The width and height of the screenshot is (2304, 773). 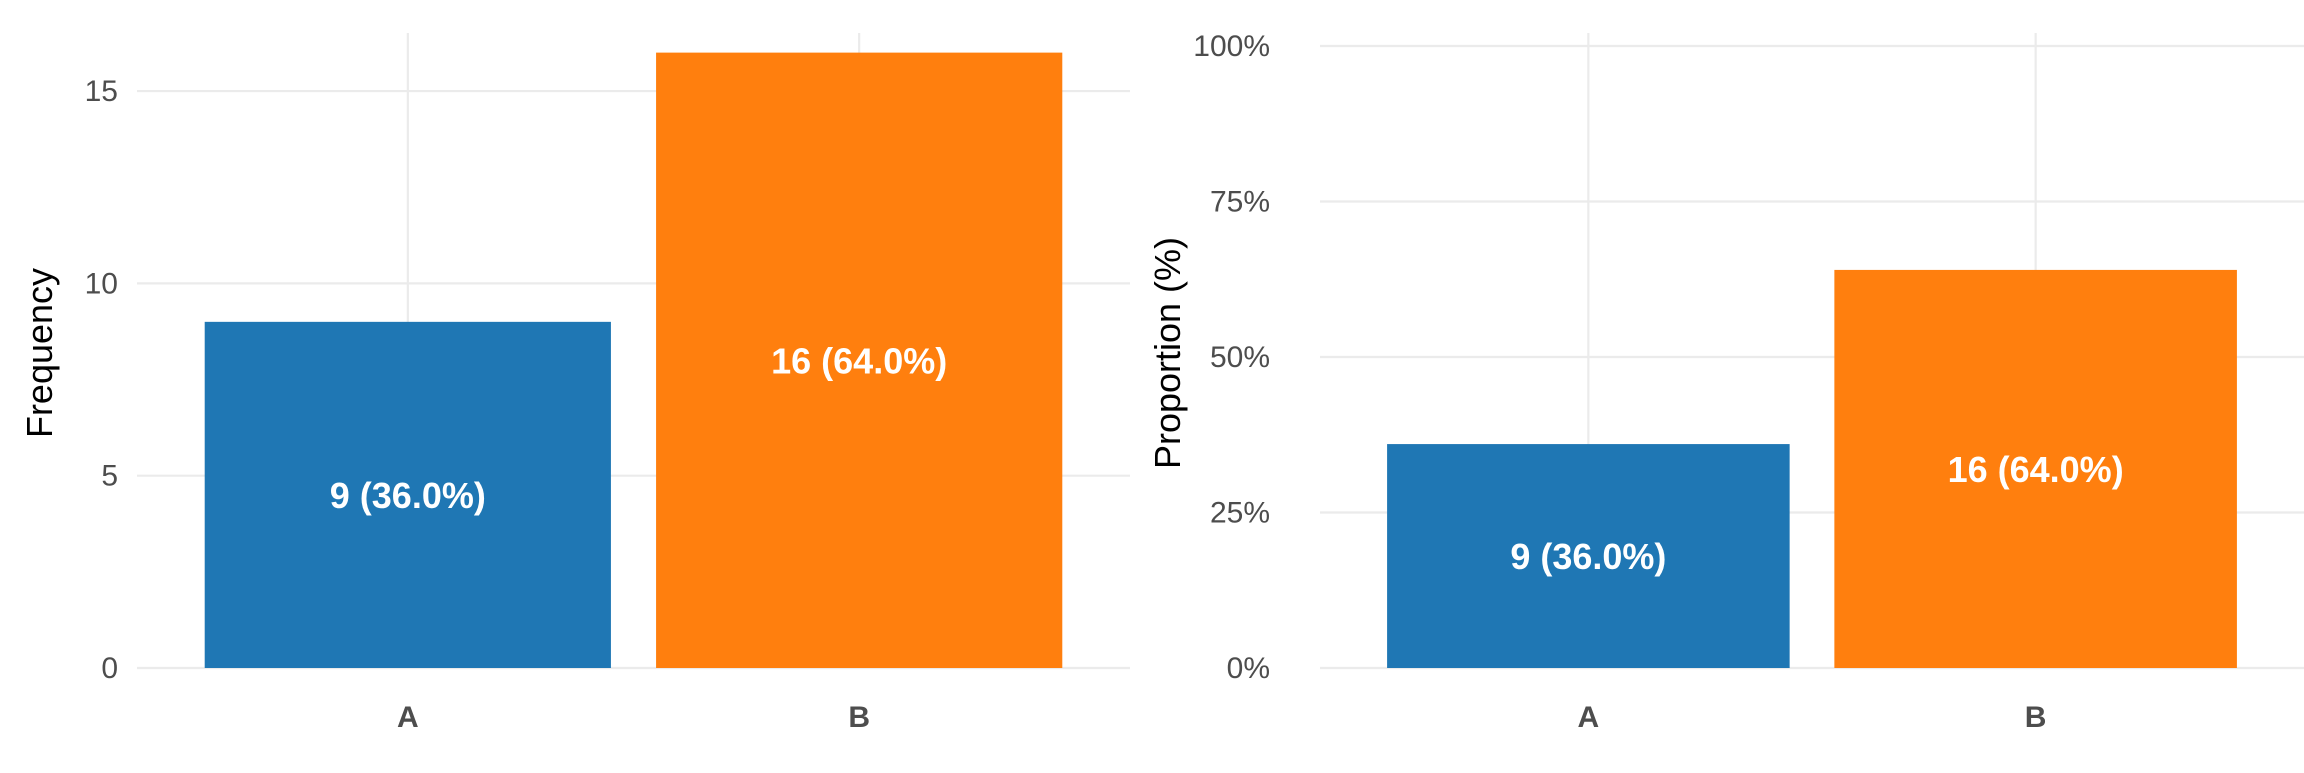 What do you see at coordinates (101, 91) in the screenshot?
I see `y-tick-label: 15` at bounding box center [101, 91].